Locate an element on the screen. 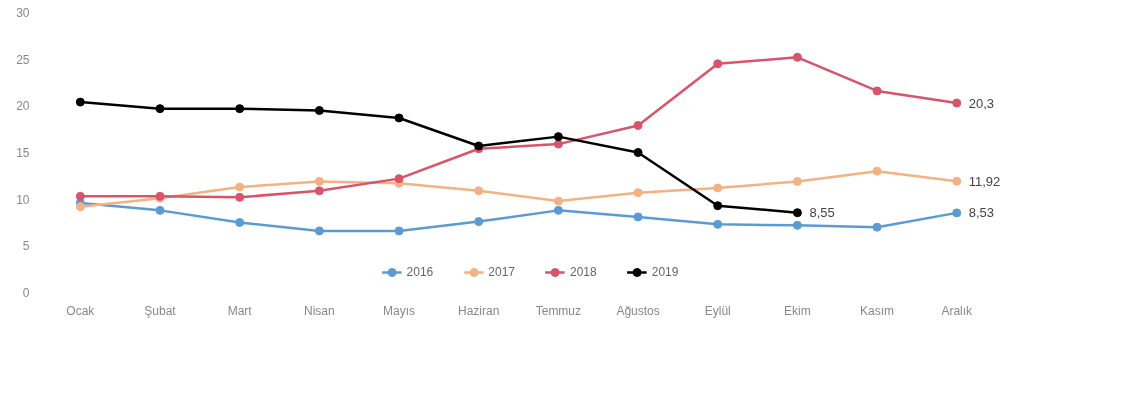 This screenshot has width=1126, height=414. x-tick-label: Temmuz is located at coordinates (558, 310).